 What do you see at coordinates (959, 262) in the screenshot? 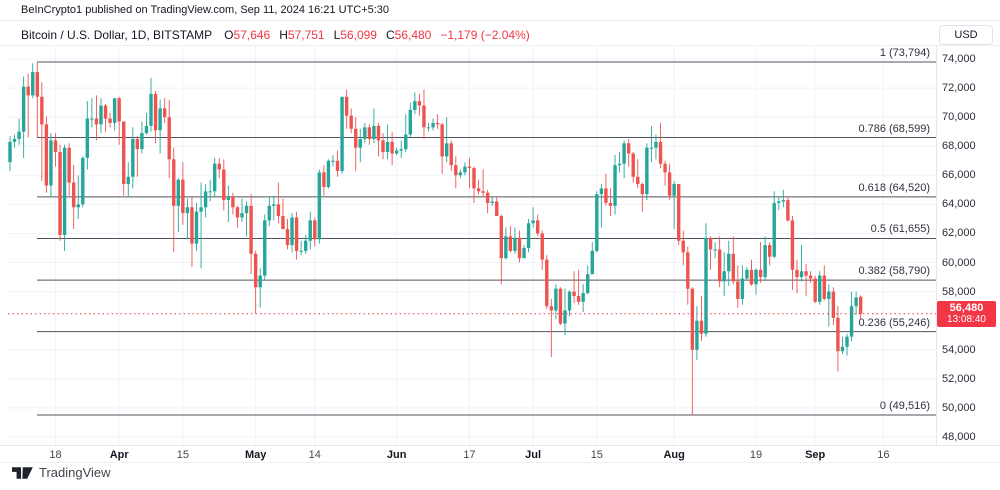
I see `price-axis-label: 60,000` at bounding box center [959, 262].